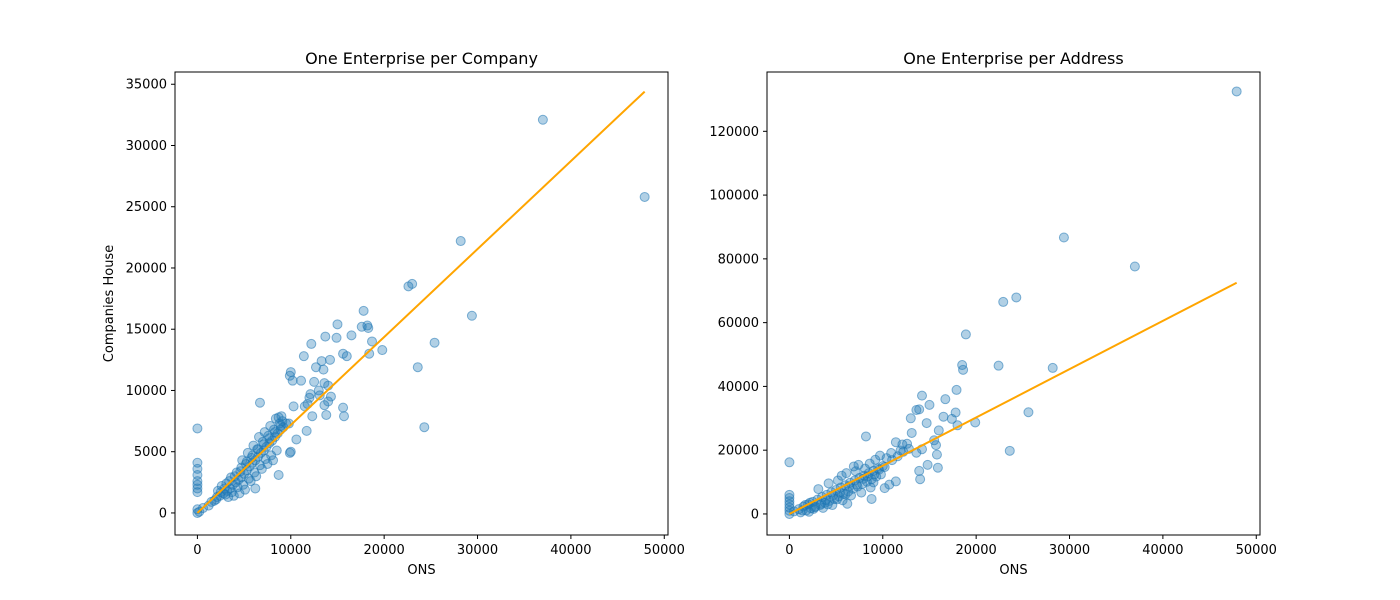  Describe the element at coordinates (146, 207) in the screenshot. I see `y-tick-label: 25000` at that location.